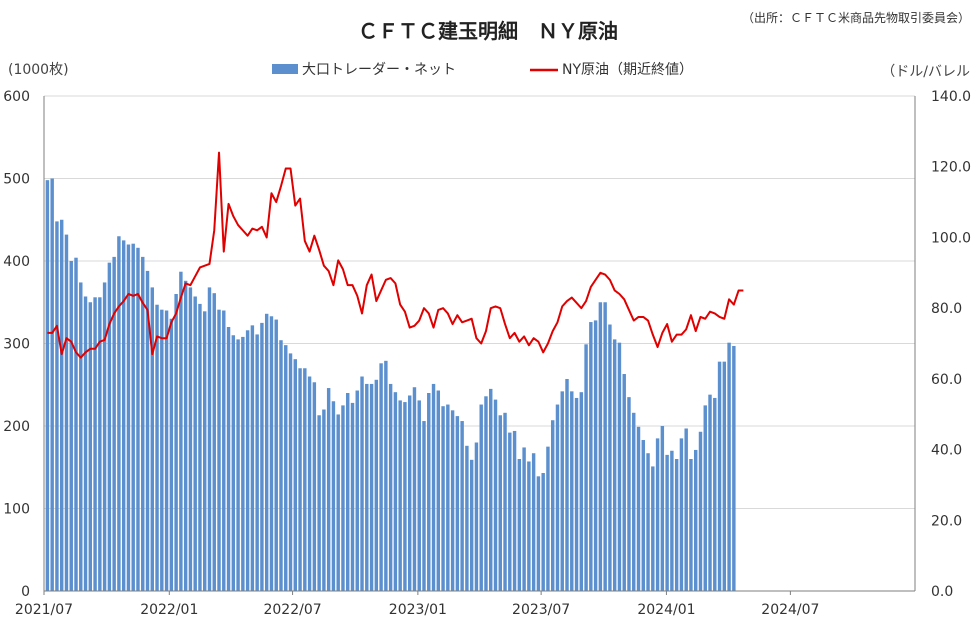 The image size is (977, 638). I want to click on chart-source: （出所：ＣＦＴＣ米商品先物取引委員会）, so click(856, 17).